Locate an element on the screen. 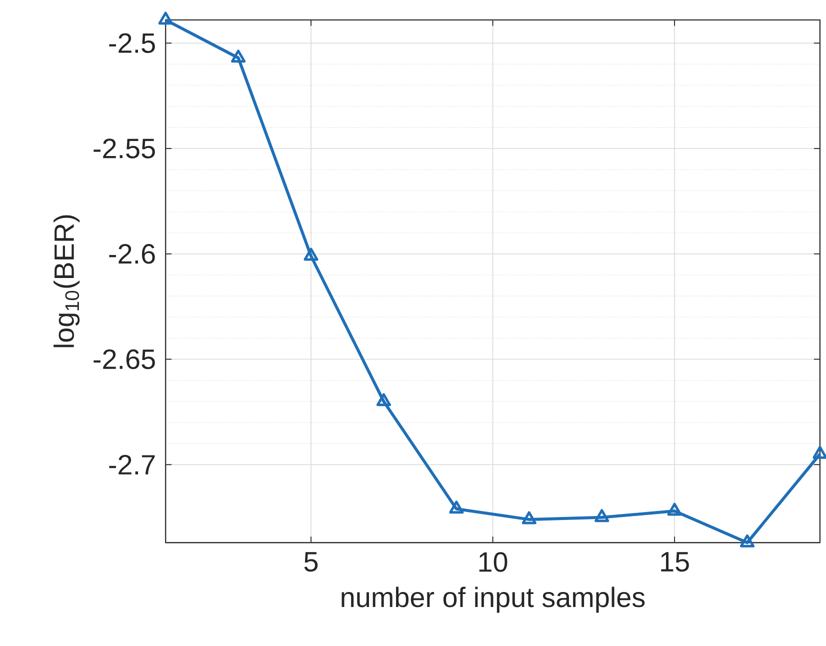  x-tick-label: 15 is located at coordinates (675, 562).